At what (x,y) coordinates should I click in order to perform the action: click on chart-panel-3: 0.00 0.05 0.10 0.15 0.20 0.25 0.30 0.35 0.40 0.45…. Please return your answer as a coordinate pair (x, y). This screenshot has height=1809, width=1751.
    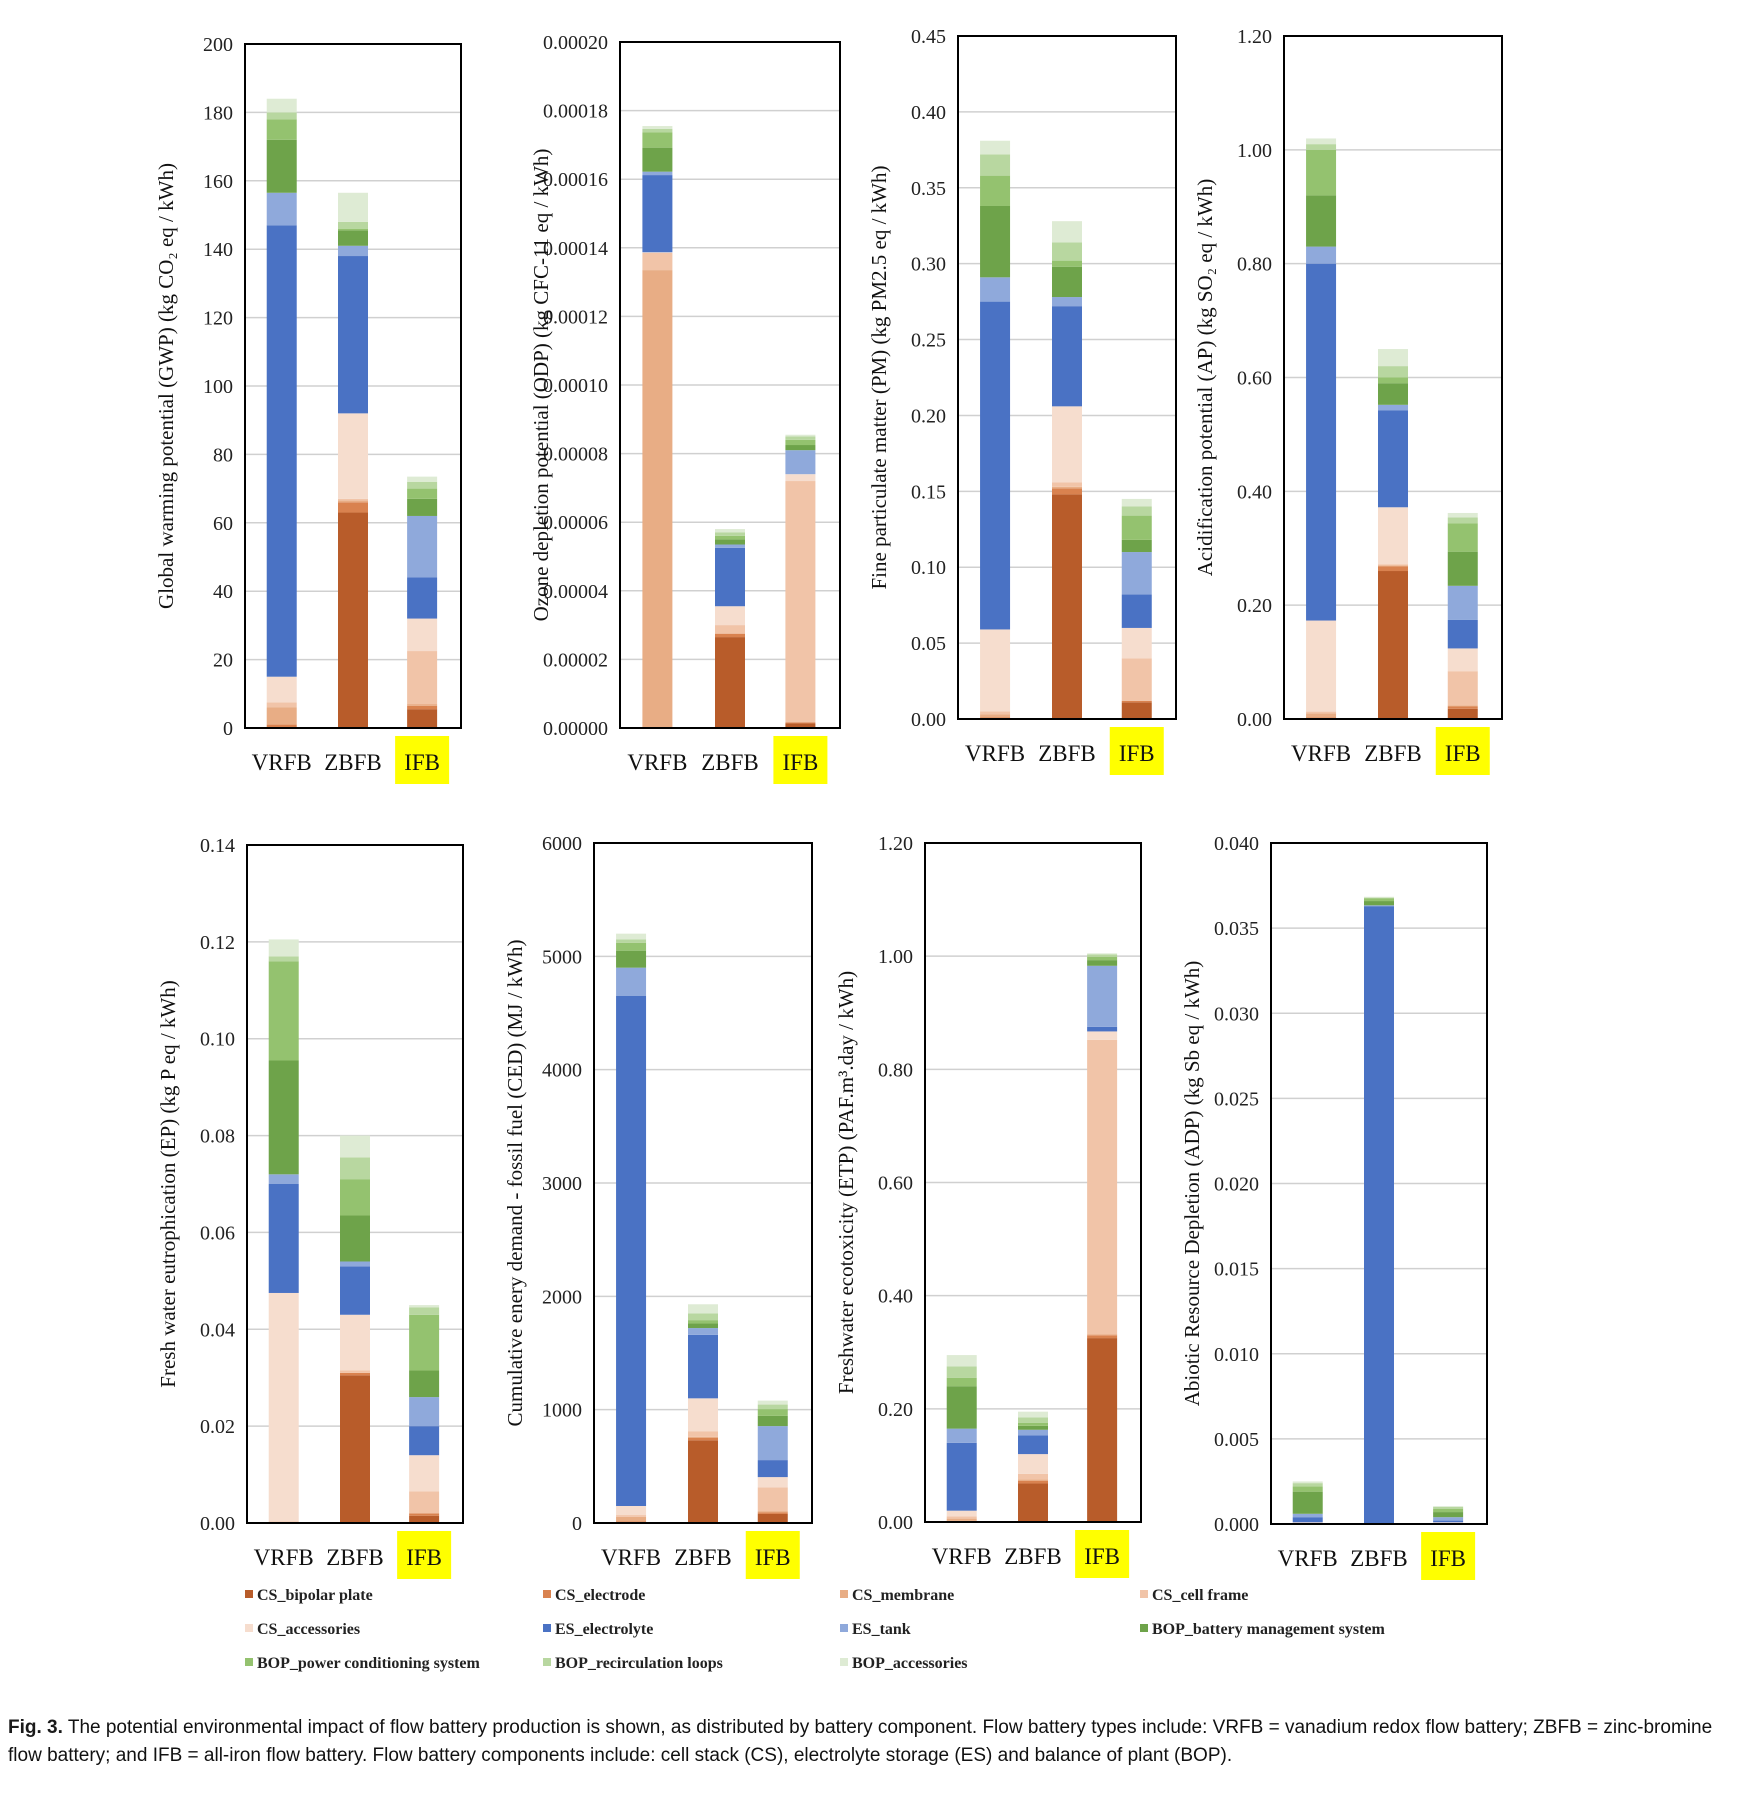
    Looking at the image, I should click on (1022, 400).